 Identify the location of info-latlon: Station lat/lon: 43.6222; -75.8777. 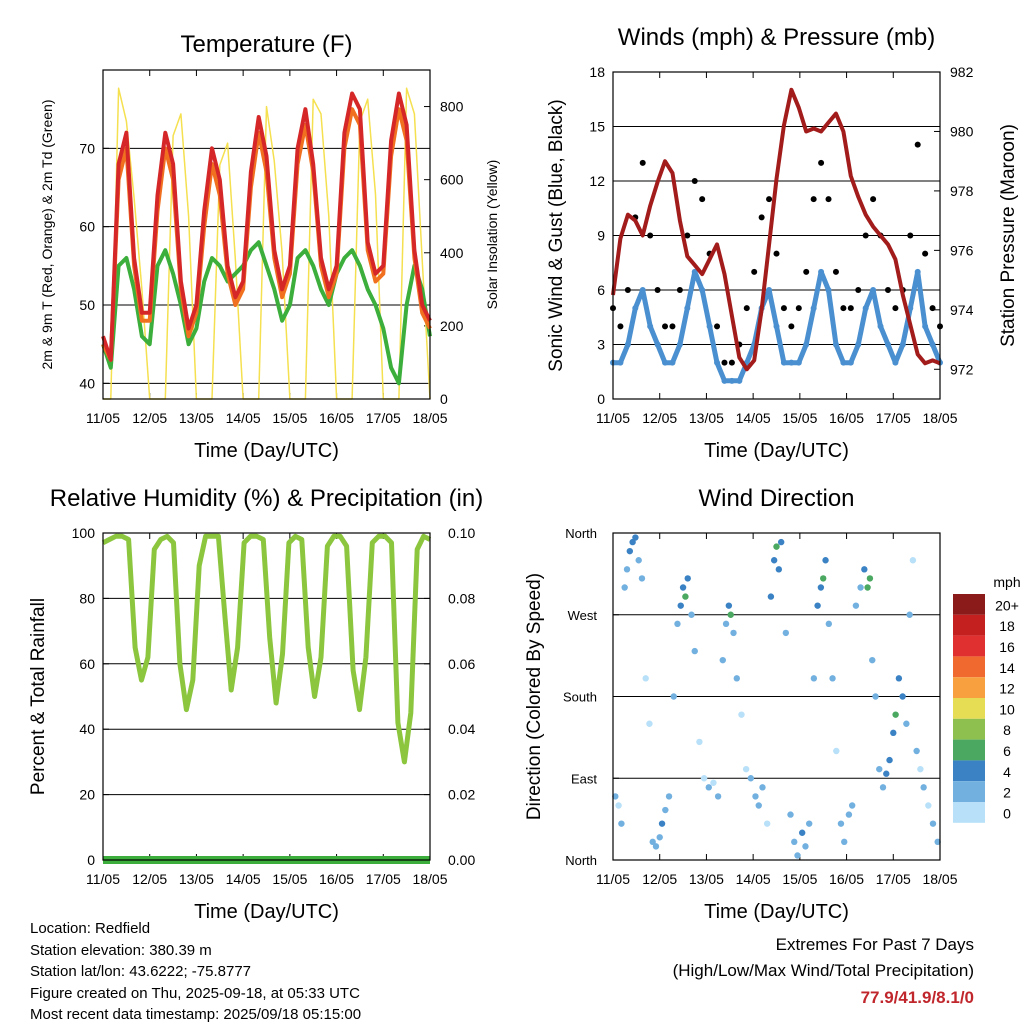
(141, 971).